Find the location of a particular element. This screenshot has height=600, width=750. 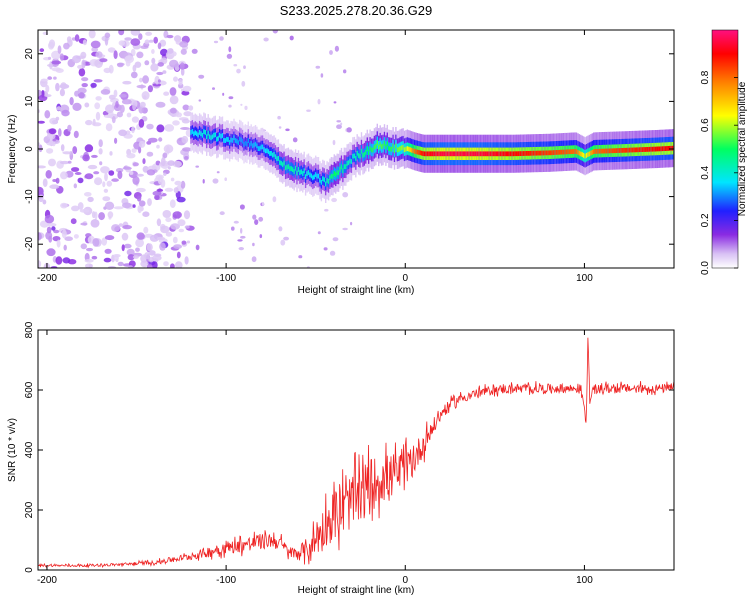

x-tick-label: 0 is located at coordinates (405, 580).